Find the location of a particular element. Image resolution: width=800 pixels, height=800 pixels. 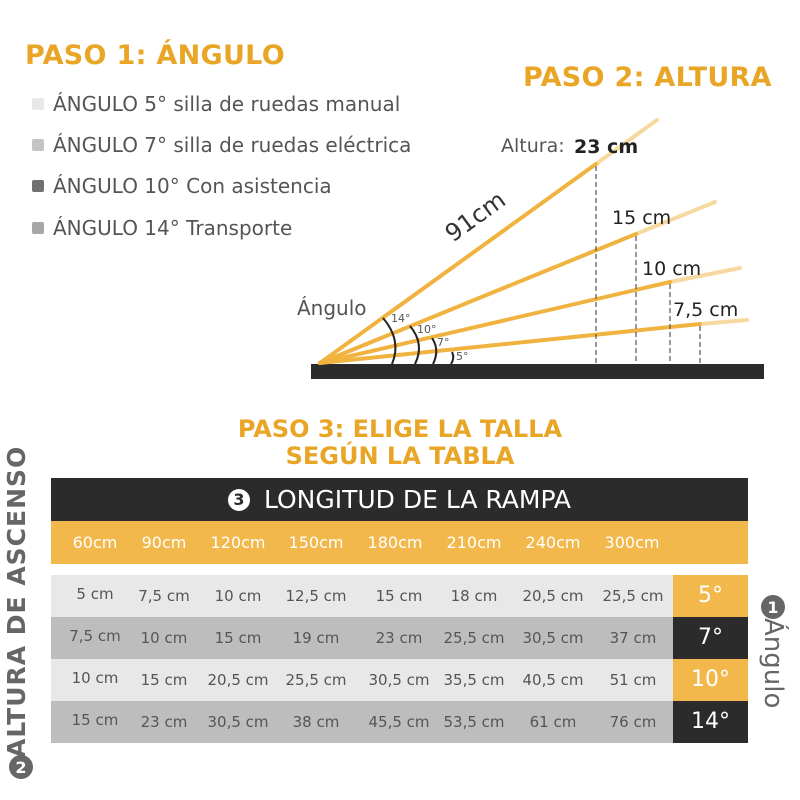

table-cell: 51 cm is located at coordinates (633, 680).